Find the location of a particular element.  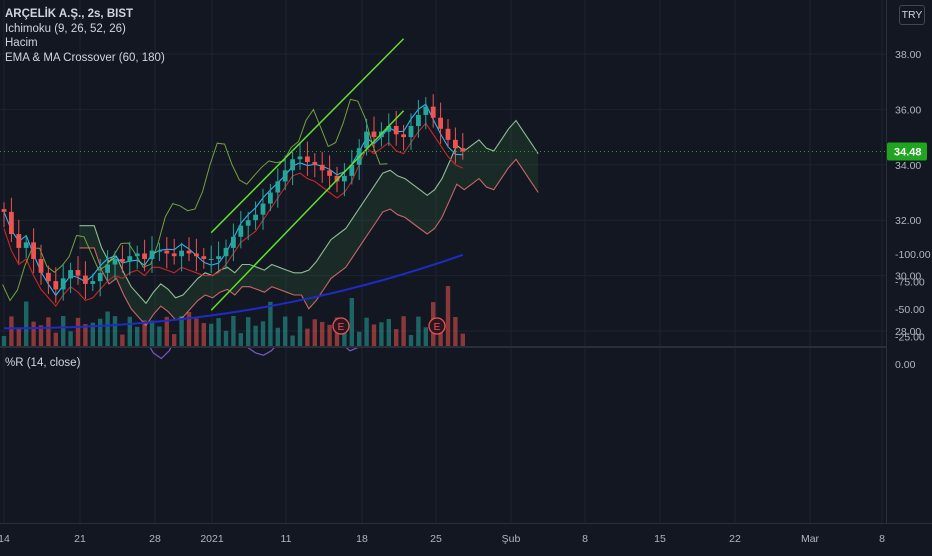

currency-button: TRY is located at coordinates (912, 15).